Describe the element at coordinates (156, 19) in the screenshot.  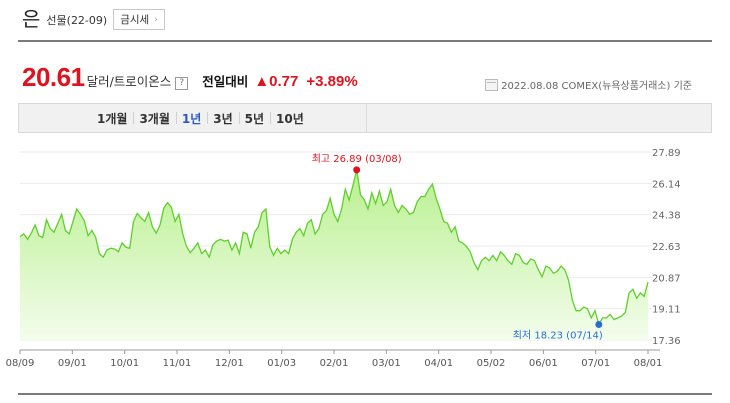
I see `chevron-right-icon: ›` at that location.